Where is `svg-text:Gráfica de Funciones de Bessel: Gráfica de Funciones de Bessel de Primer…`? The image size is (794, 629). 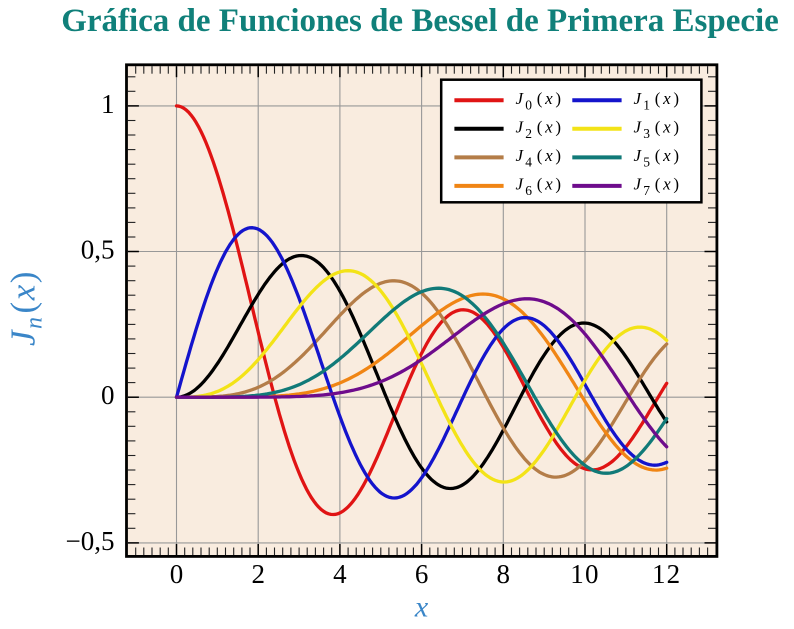 svg-text:Gráfica de Funciones de Bessel: Gráfica de Funciones de Bessel de Primer… is located at coordinates (420, 21).